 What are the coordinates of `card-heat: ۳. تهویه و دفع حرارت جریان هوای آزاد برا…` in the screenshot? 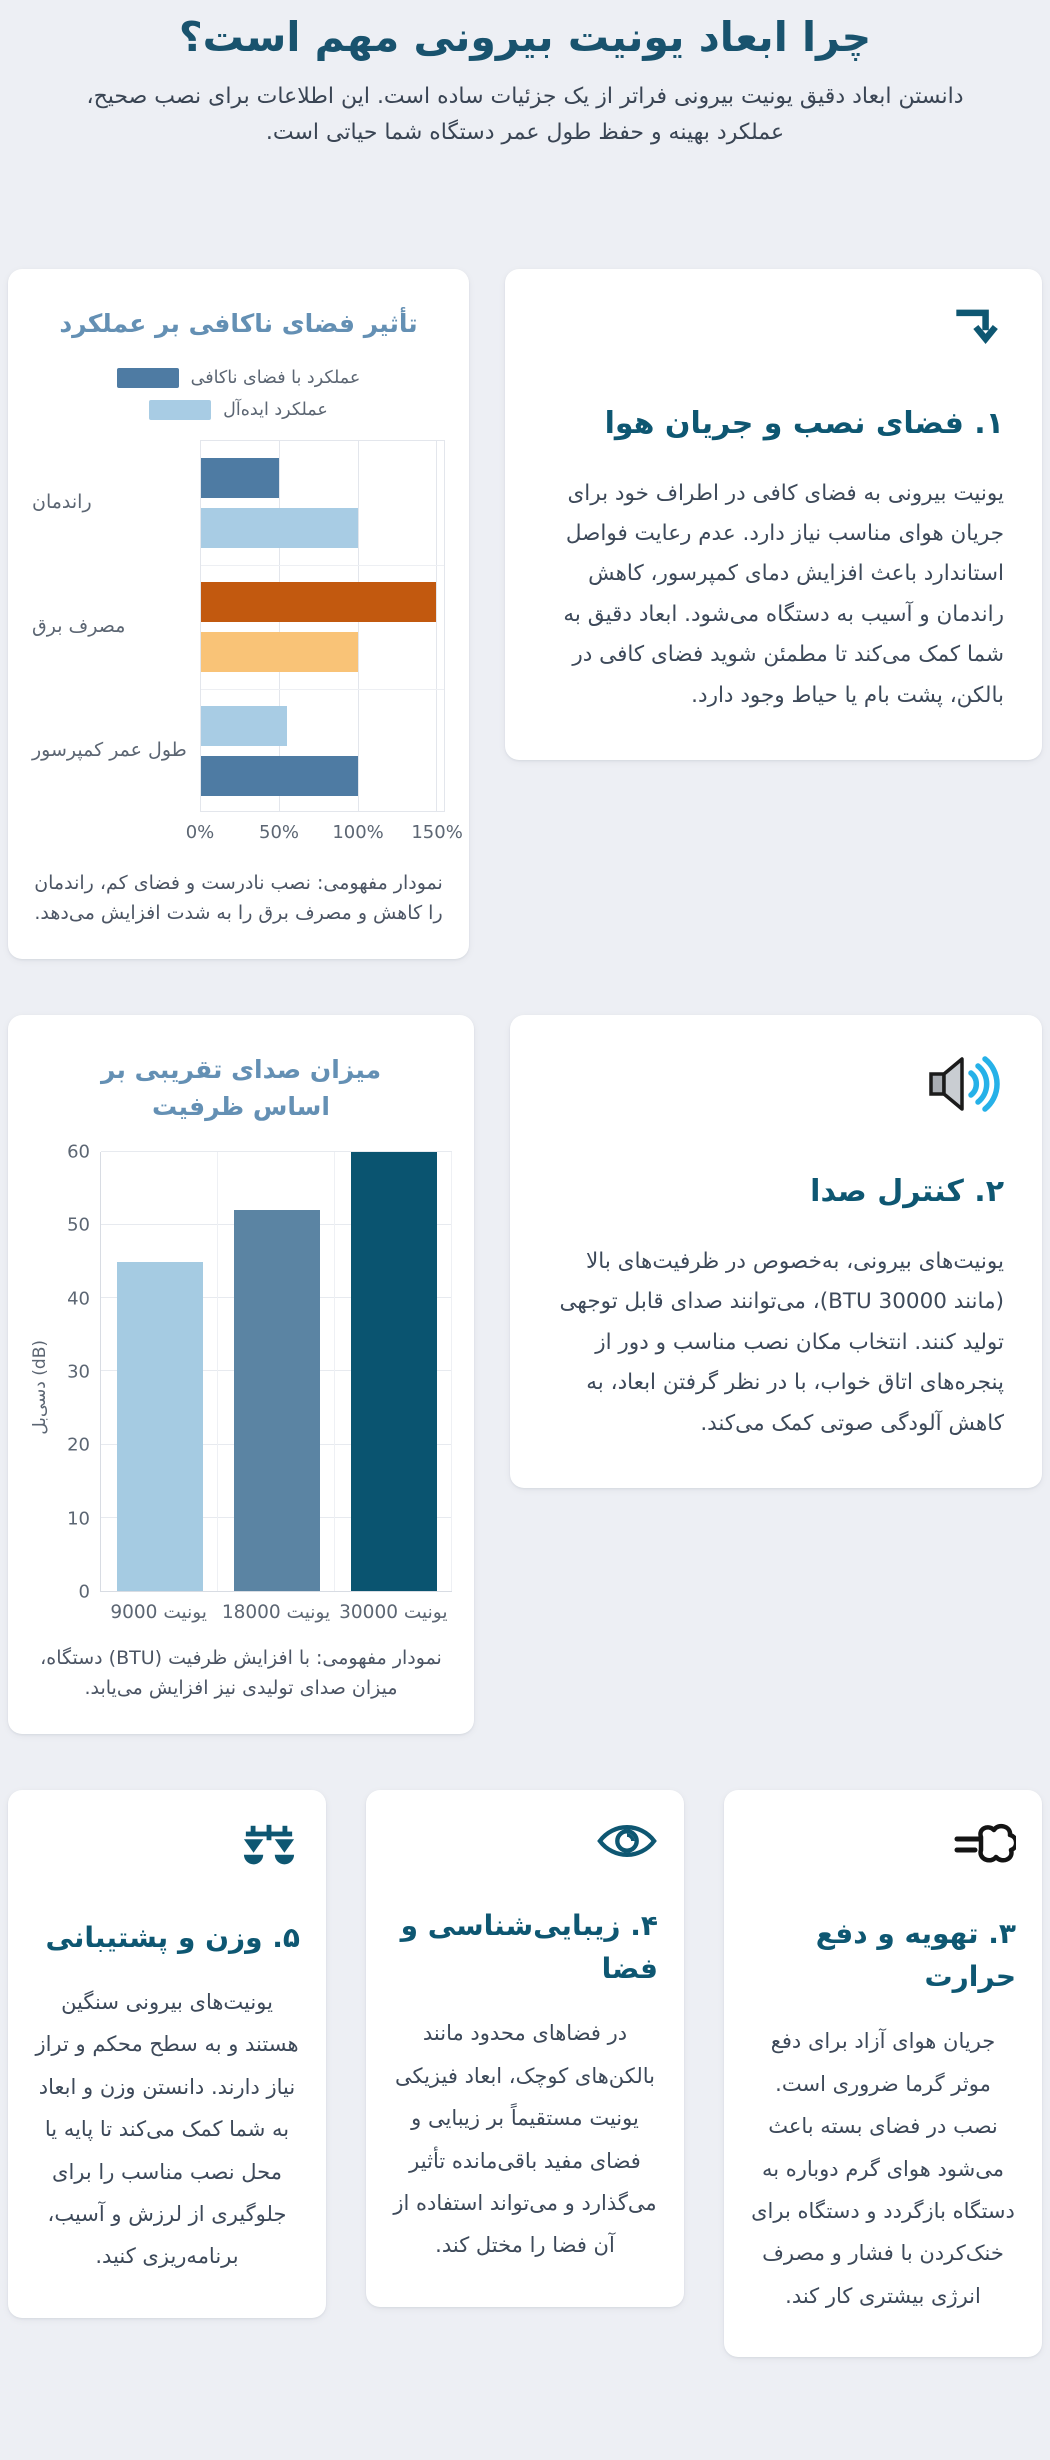 It's located at (883, 2073).